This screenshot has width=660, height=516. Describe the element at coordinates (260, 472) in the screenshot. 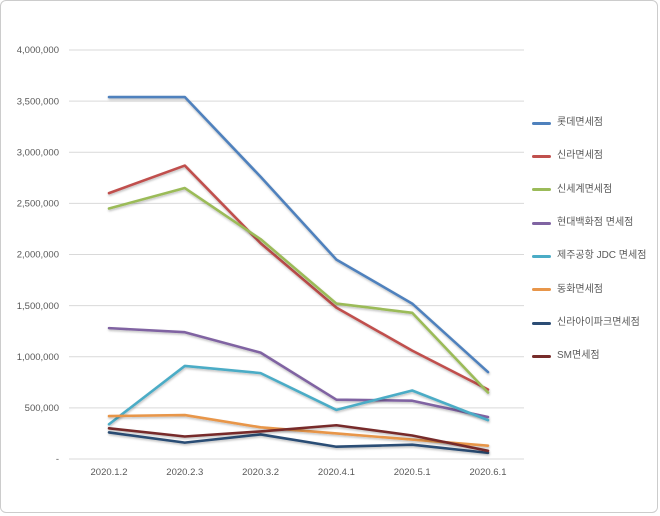

I see `x-axis-tick-label: 2020.3.2` at that location.